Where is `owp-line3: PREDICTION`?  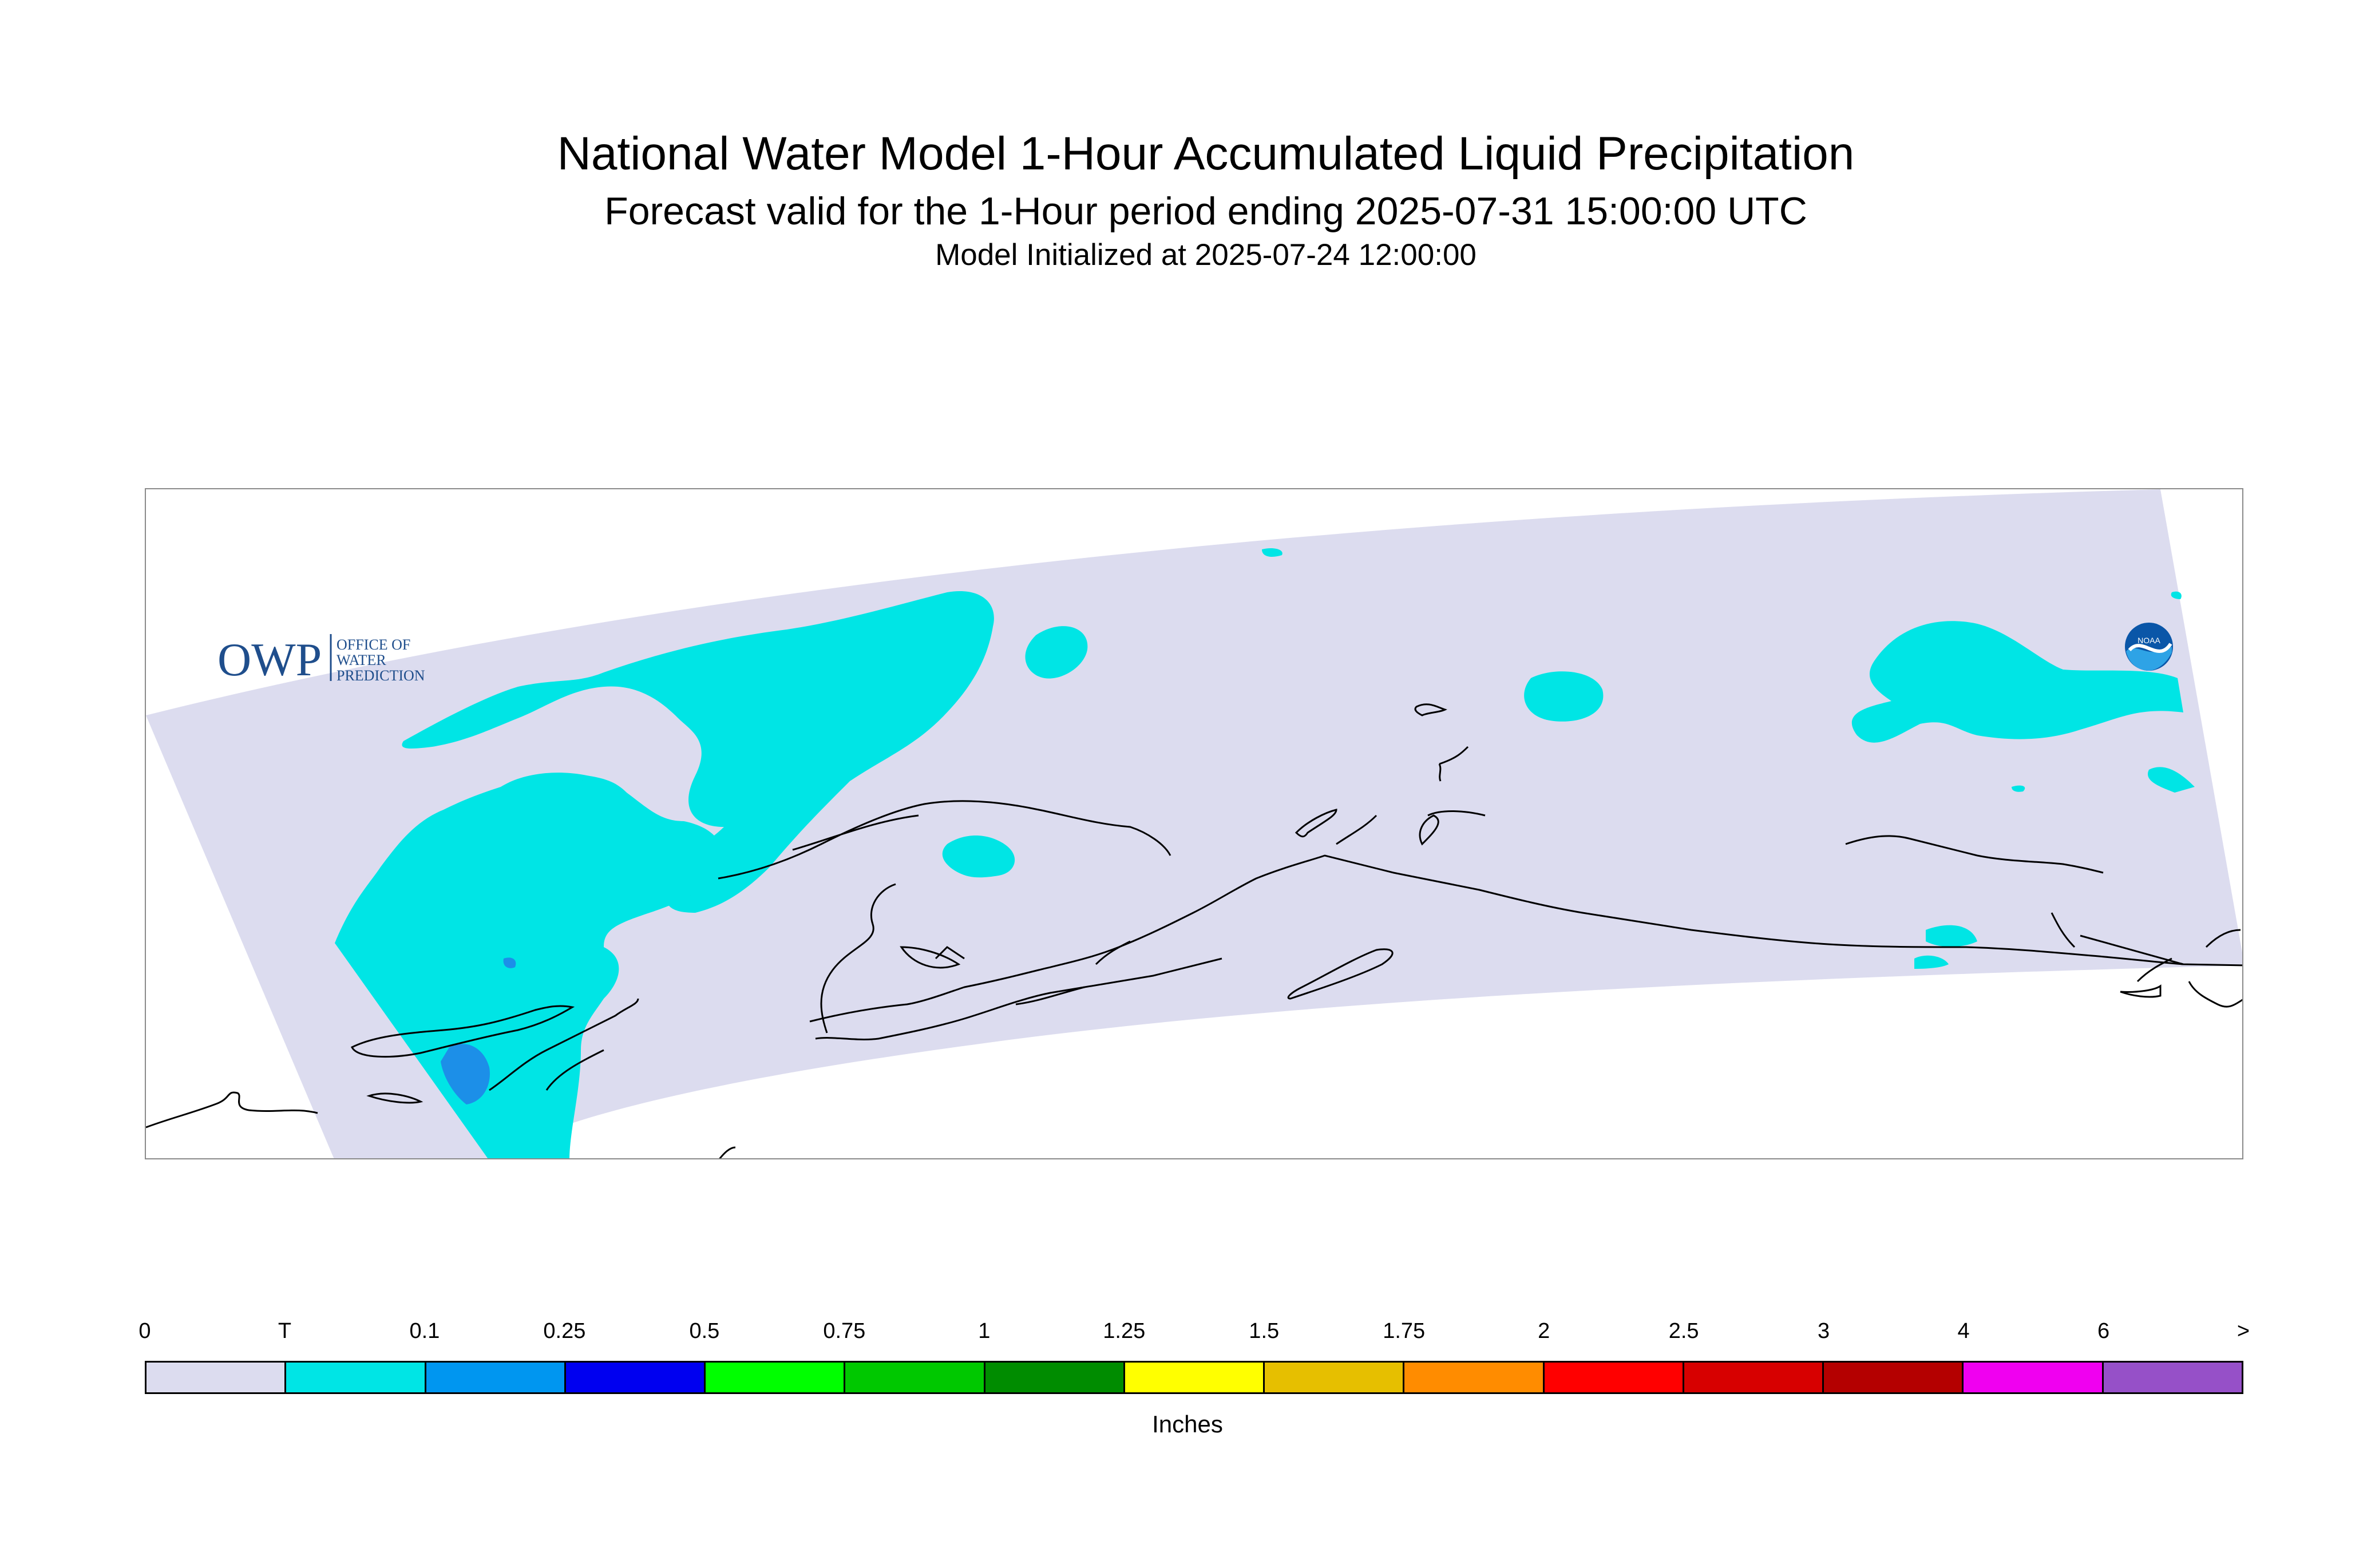
owp-line3: PREDICTION is located at coordinates (381, 675).